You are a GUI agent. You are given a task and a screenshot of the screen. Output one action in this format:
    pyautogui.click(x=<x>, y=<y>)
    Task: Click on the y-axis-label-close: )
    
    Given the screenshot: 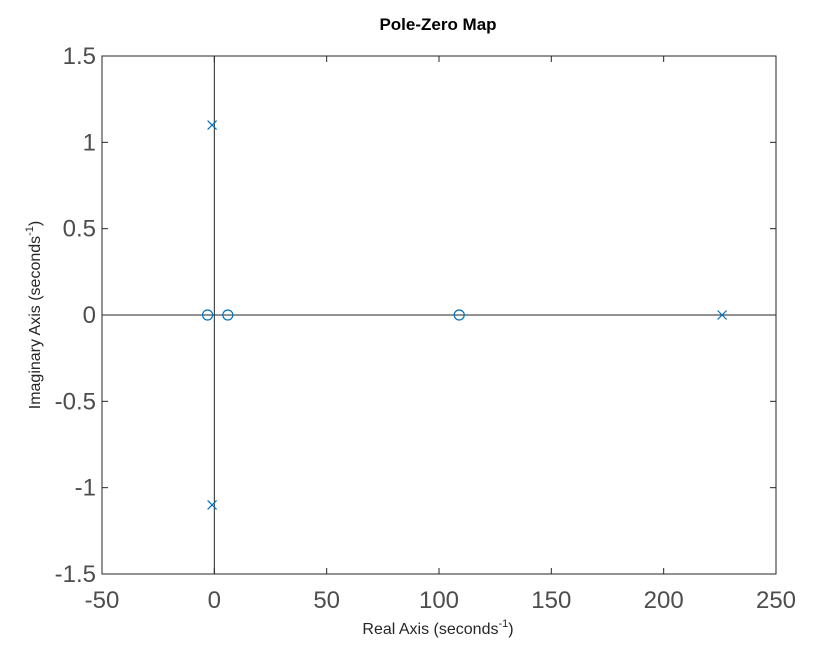 What is the action you would take?
    pyautogui.click(x=35, y=223)
    